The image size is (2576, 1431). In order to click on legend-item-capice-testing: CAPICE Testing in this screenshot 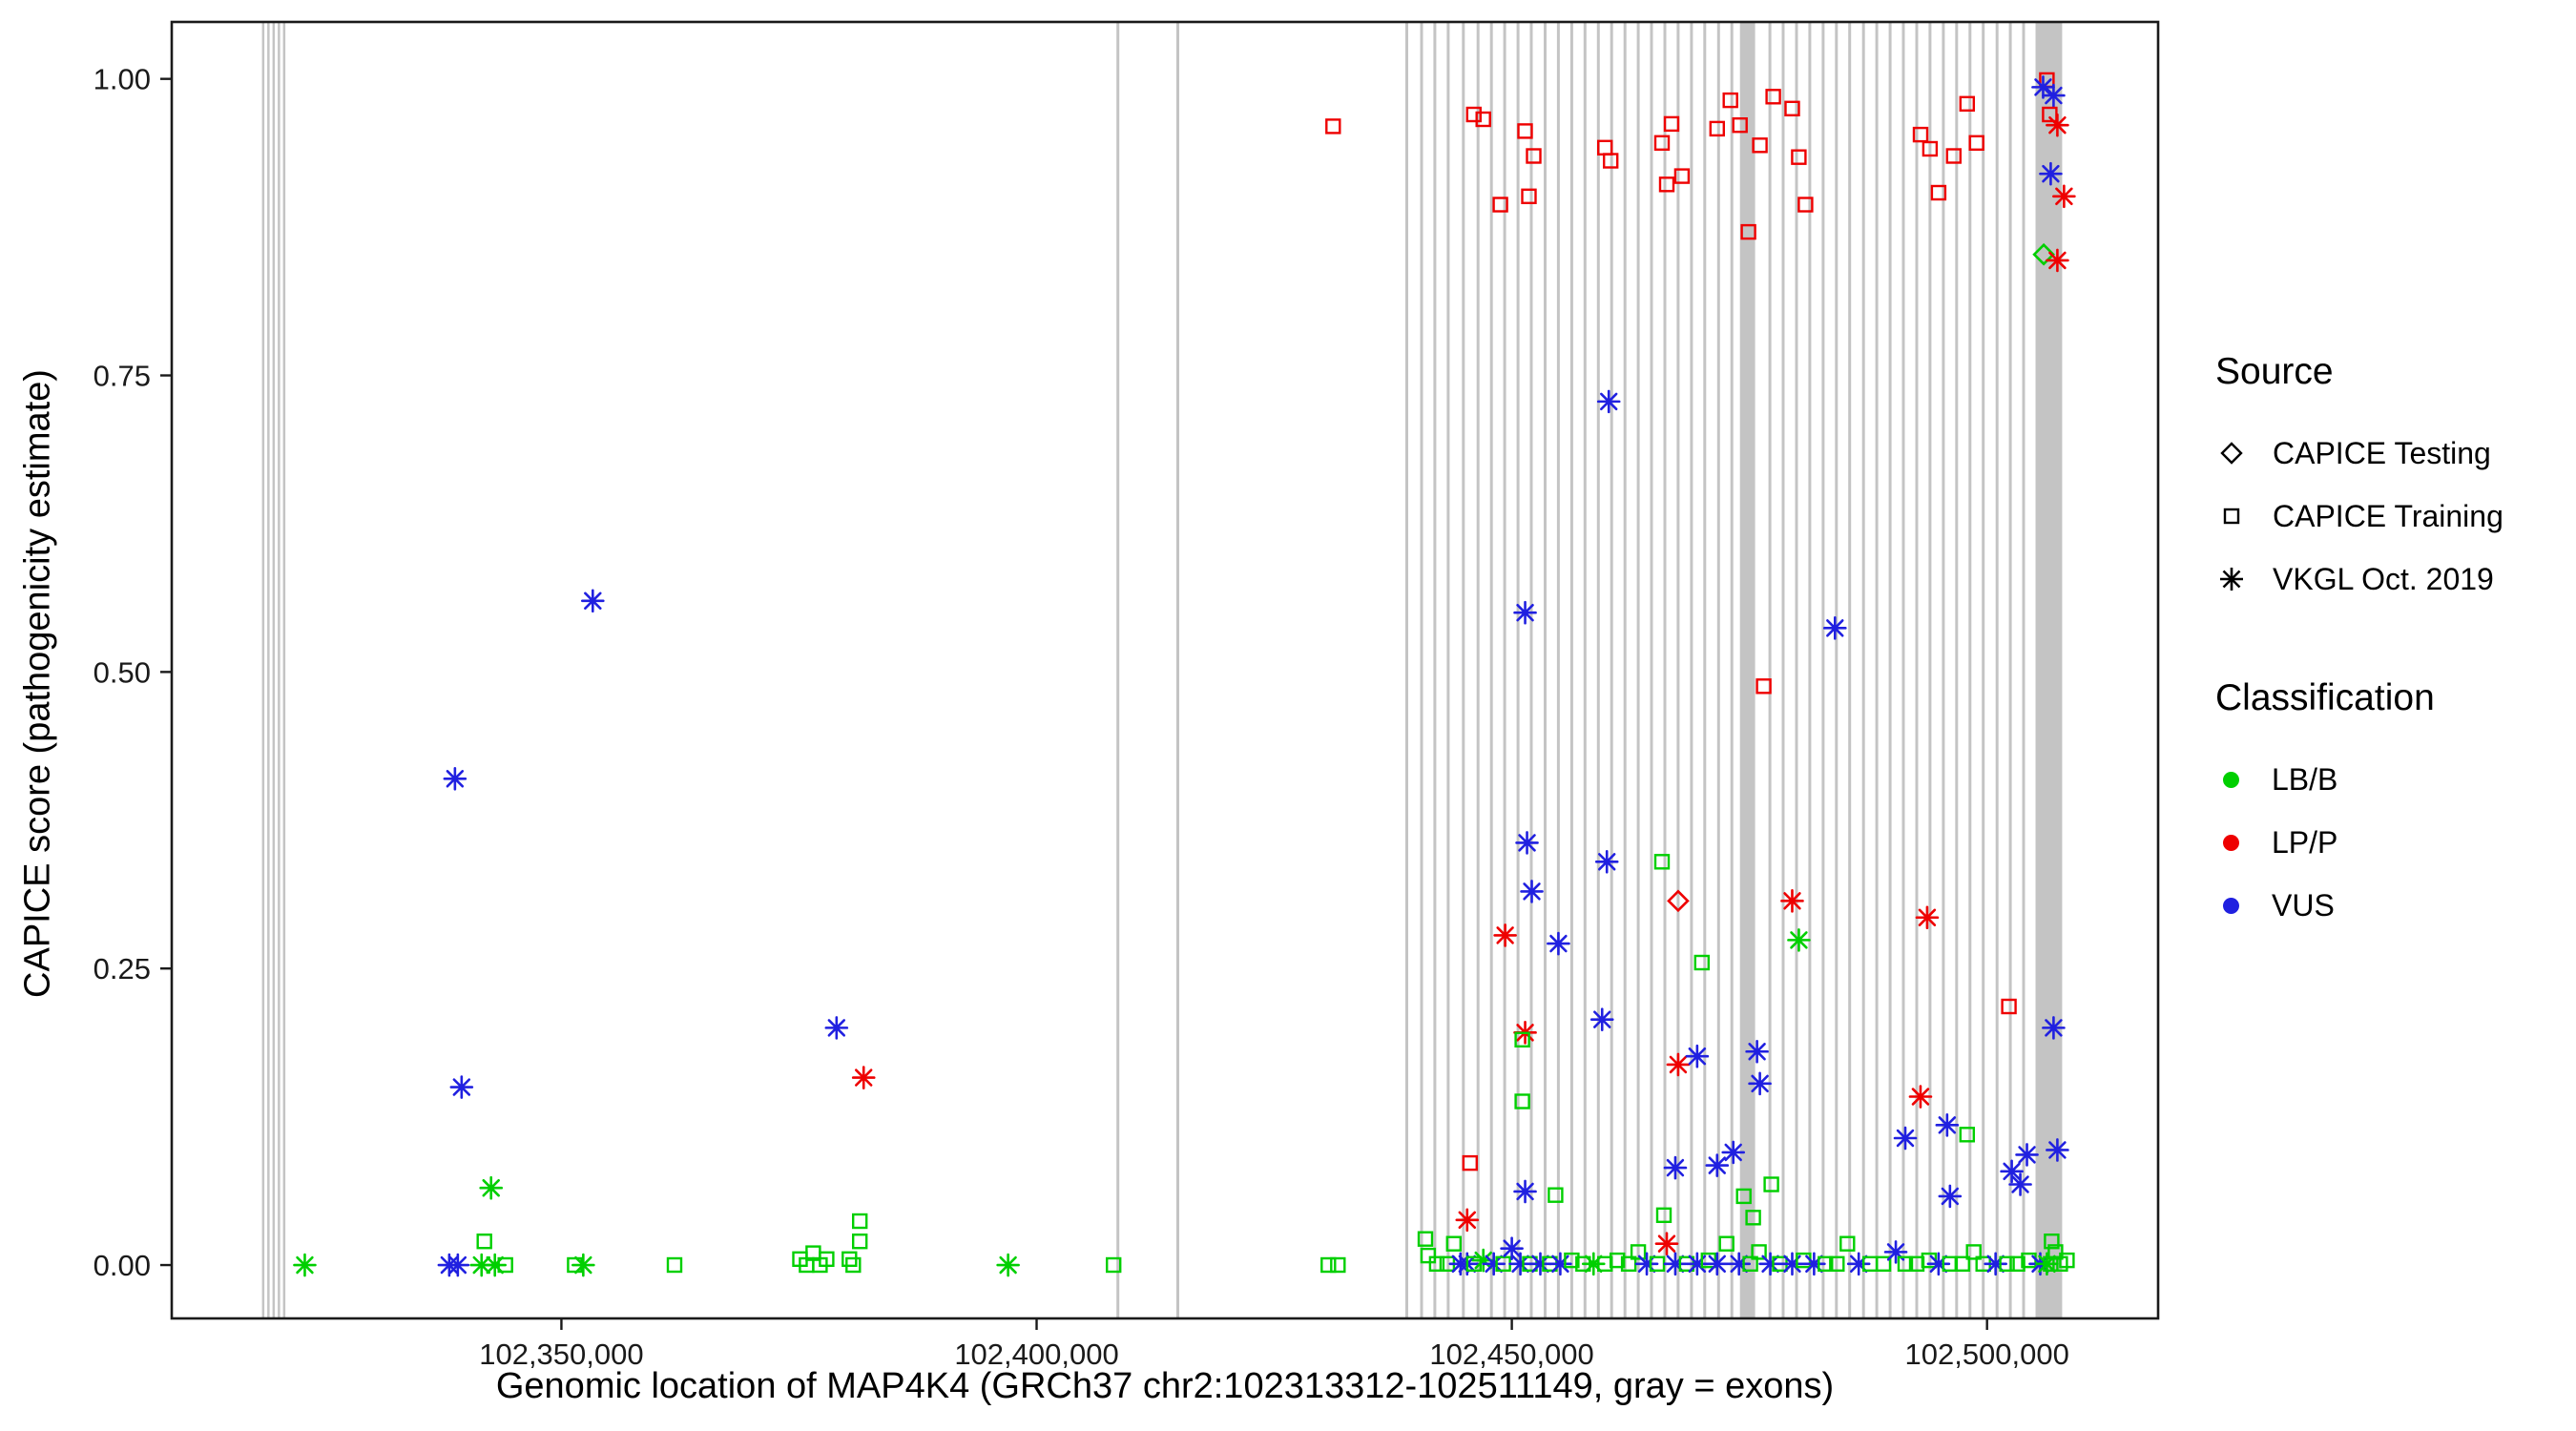, I will do `click(2391, 453)`.